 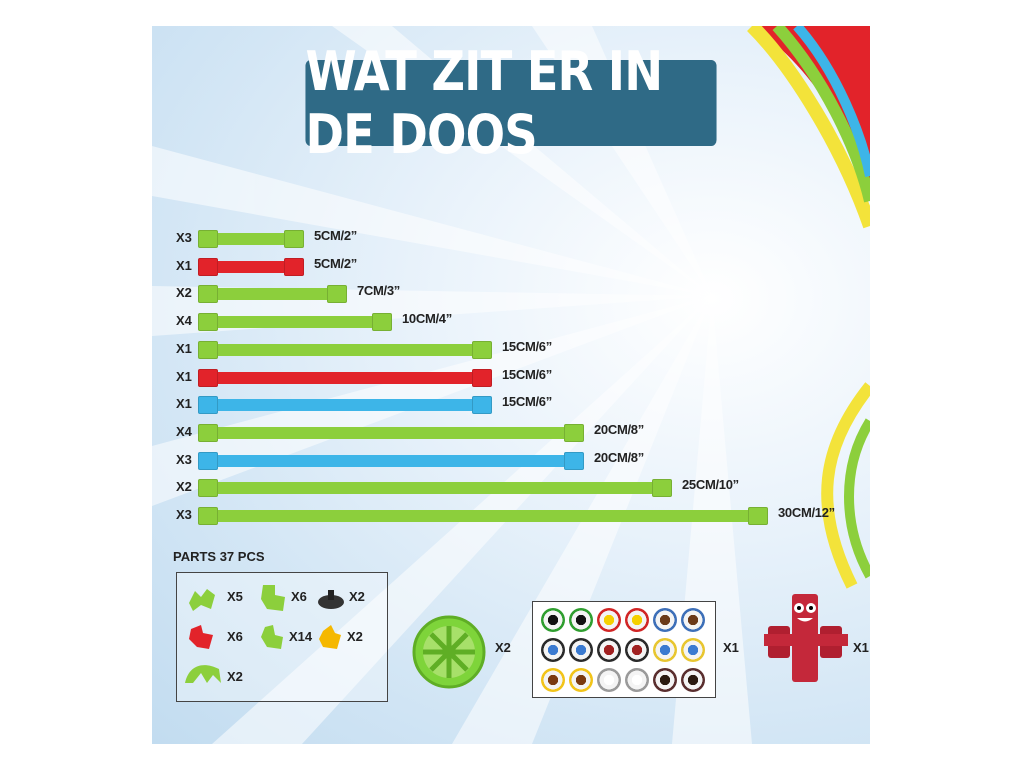 I want to click on part-count: X5, so click(x=235, y=596).